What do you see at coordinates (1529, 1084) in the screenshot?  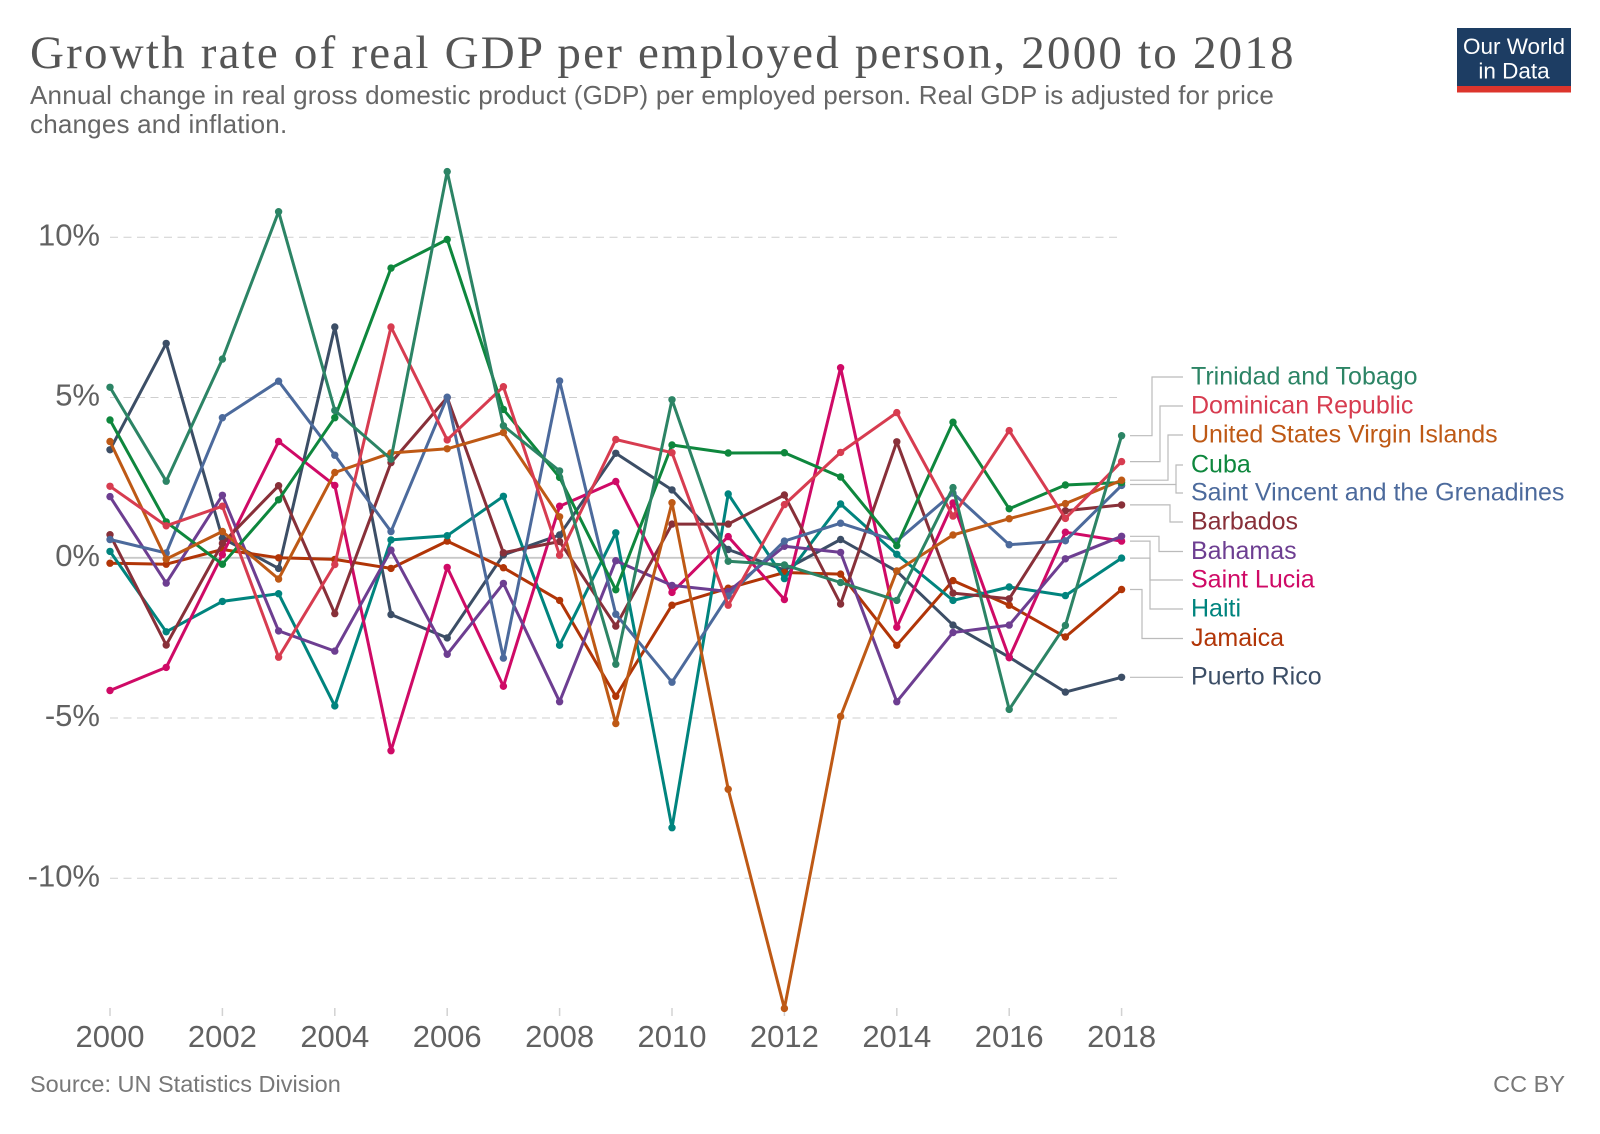 I see `svg-text: CC BY` at bounding box center [1529, 1084].